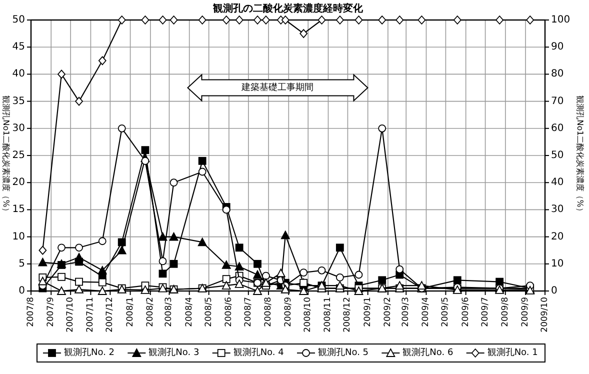 The image size is (589, 374). Describe the element at coordinates (21, 264) in the screenshot. I see `y-tick-label: 5` at that location.